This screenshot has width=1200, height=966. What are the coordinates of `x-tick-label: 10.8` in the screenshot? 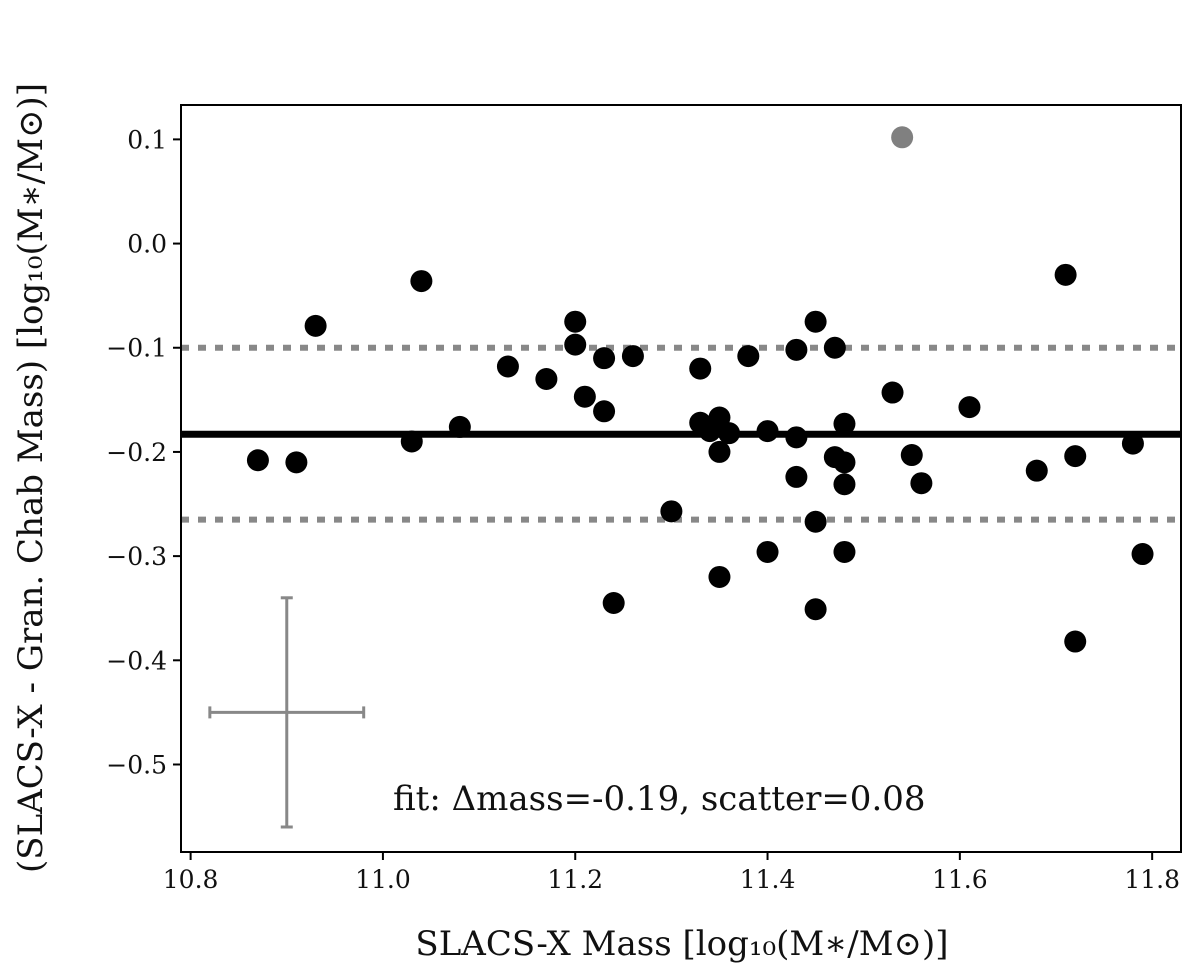 It's located at (191, 879).